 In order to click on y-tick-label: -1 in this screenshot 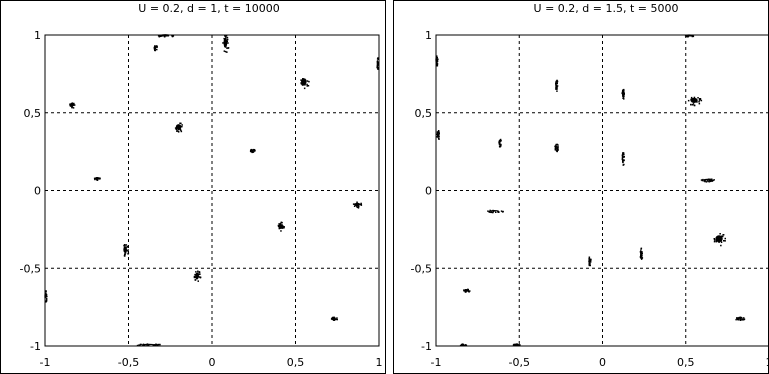, I will do `click(35, 346)`.